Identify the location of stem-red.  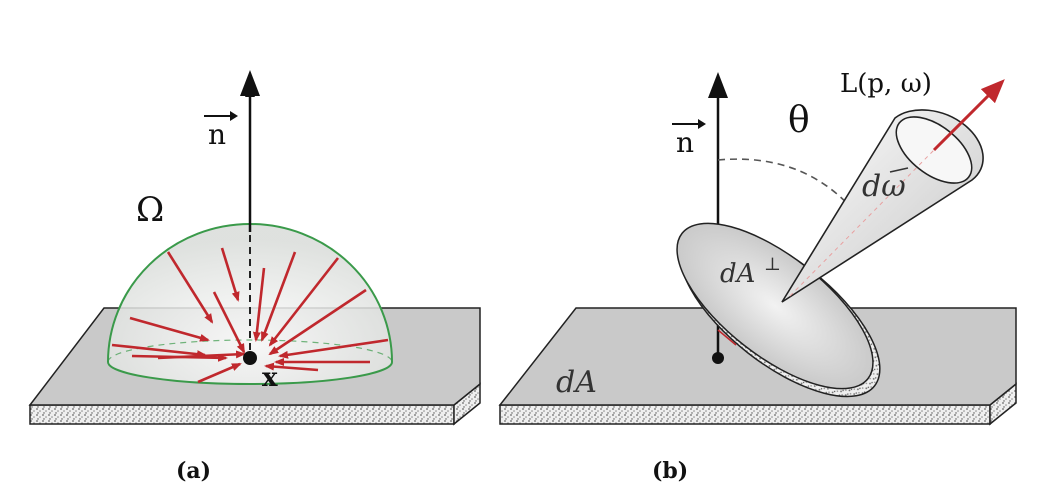
(727, 337).